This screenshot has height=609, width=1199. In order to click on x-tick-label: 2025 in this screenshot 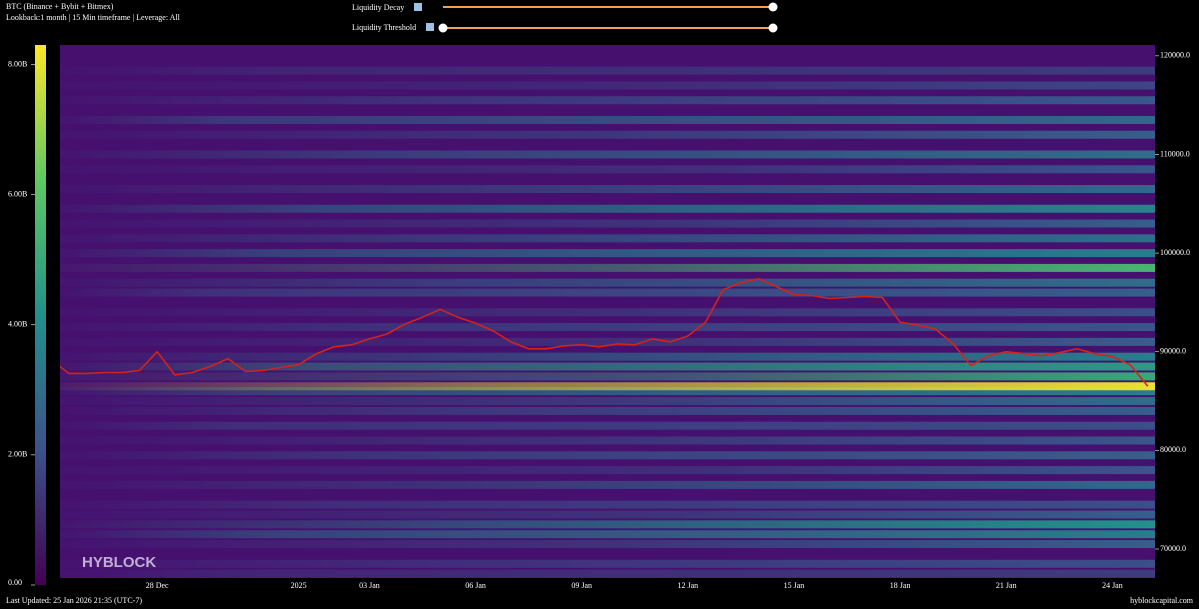, I will do `click(299, 585)`.